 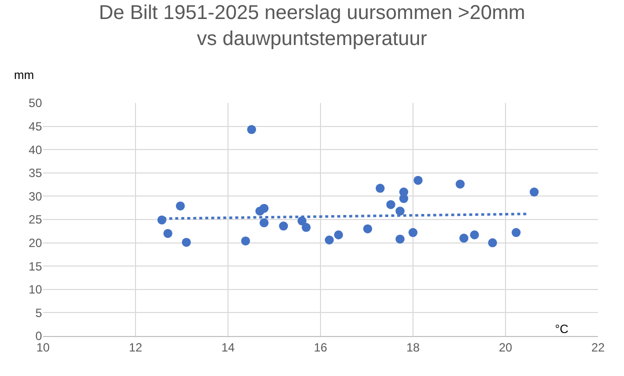 What do you see at coordinates (312, 26) in the screenshot?
I see `chart-title: De Bilt 1951-2025 neerslag uursommen >20mm vs dauwpuntstemperatuur` at bounding box center [312, 26].